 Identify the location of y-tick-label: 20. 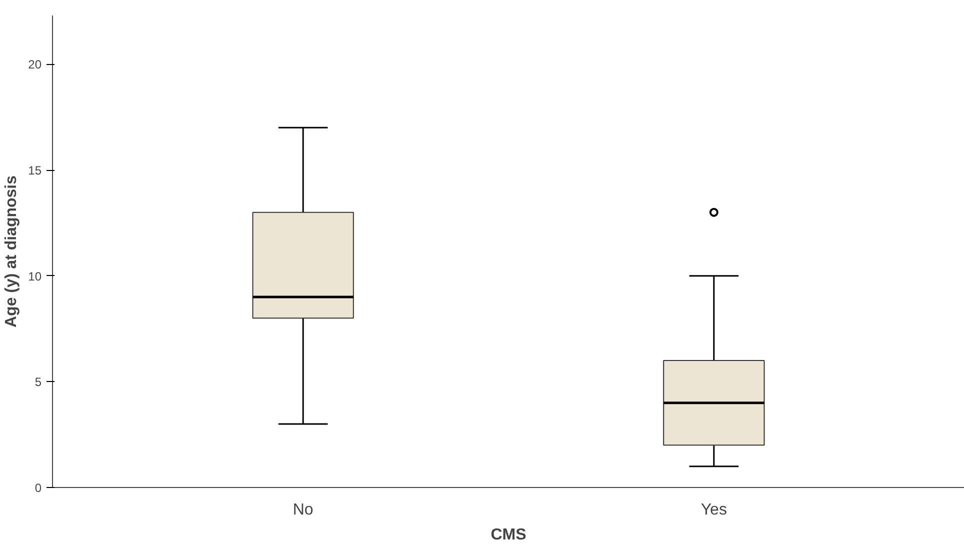
(35, 65).